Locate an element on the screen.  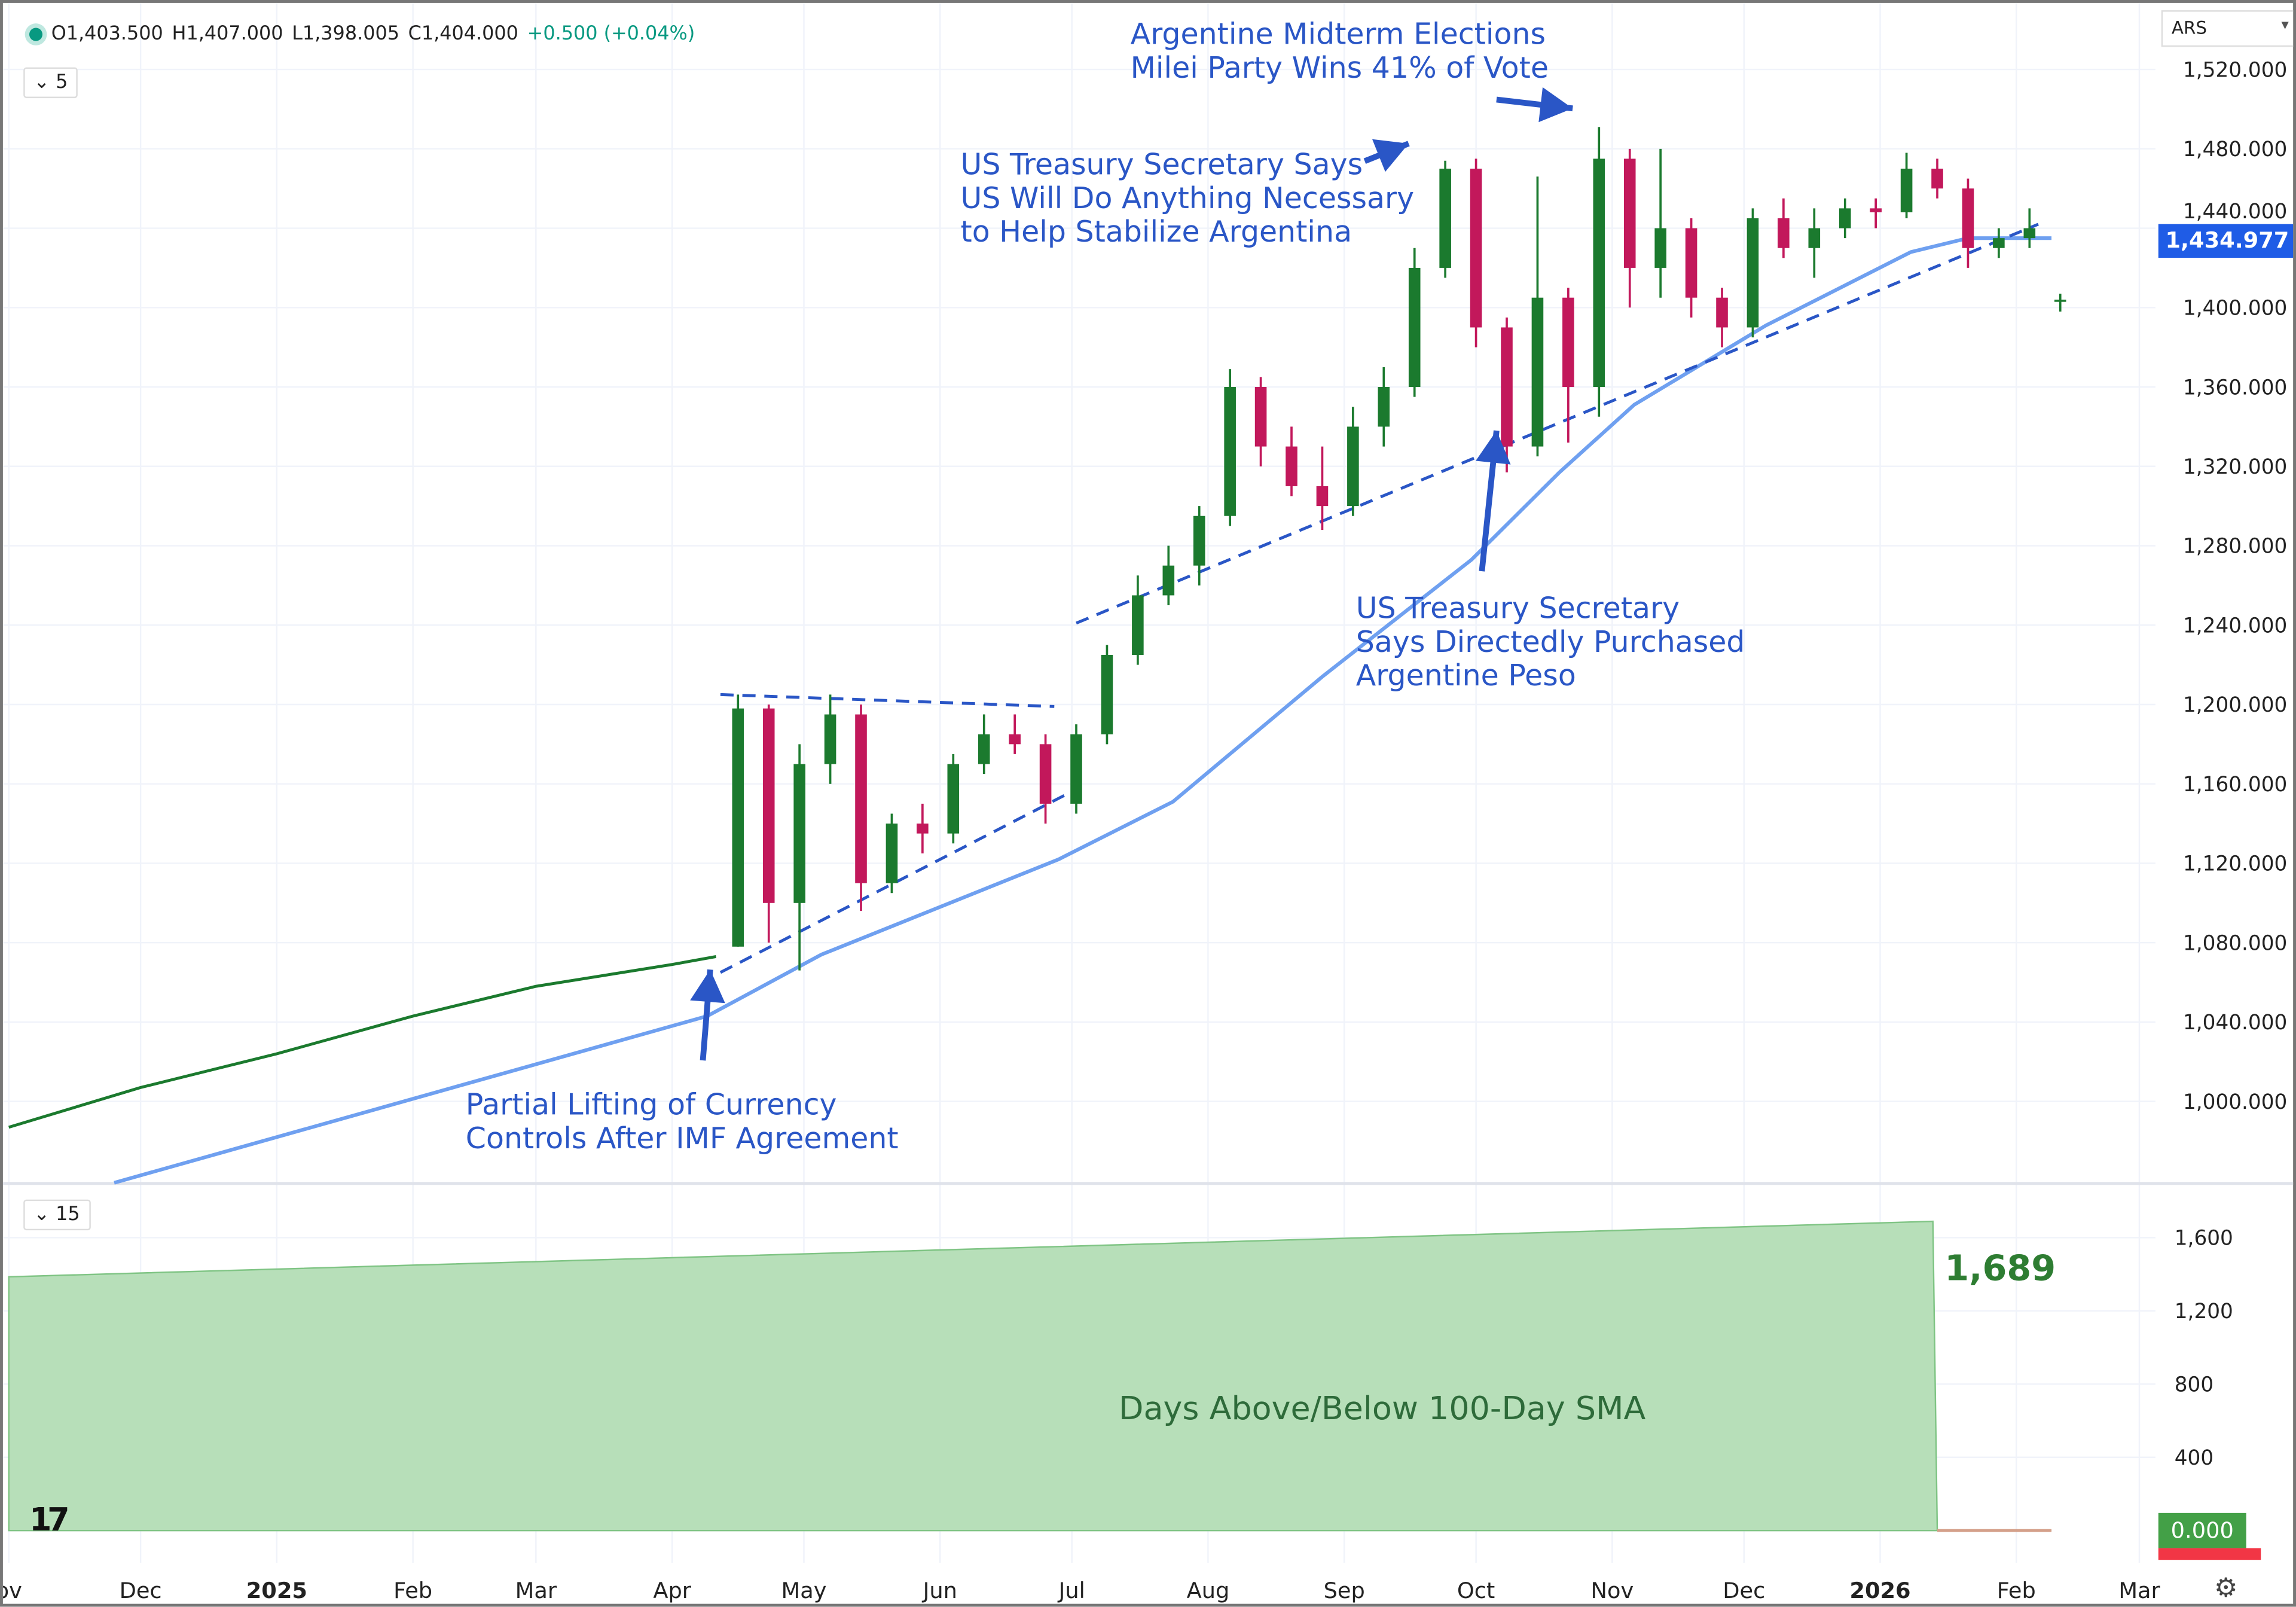
price-axis-label: 1,080.000 is located at coordinates (2235, 943).